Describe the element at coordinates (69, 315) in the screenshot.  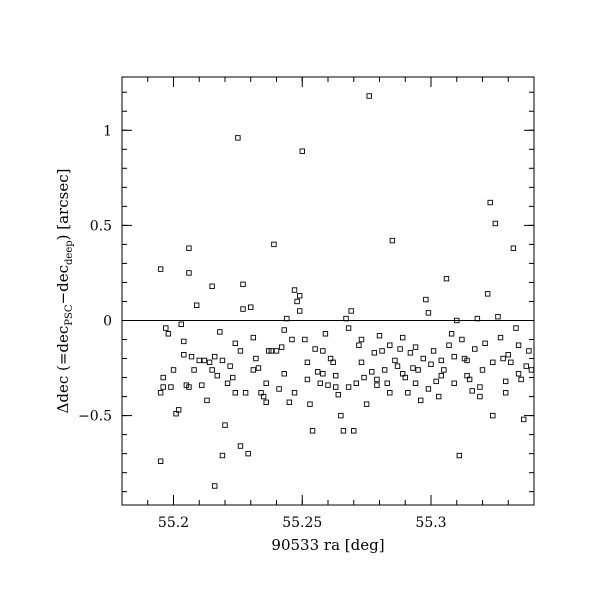
I see `y-axis-title-sub1: PSC` at that location.